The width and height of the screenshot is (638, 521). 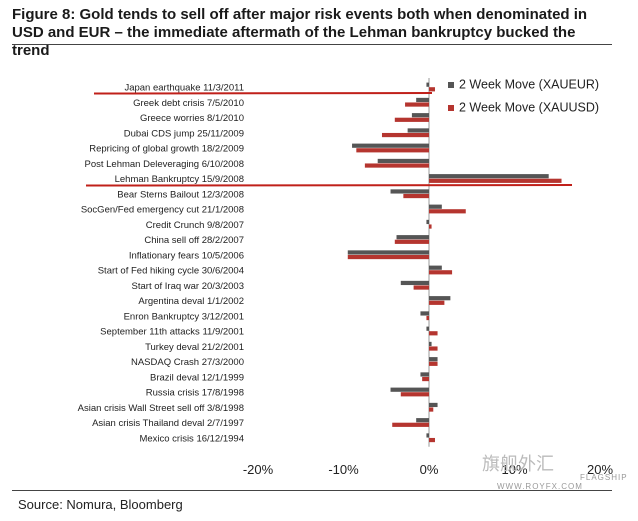 What do you see at coordinates (197, 377) in the screenshot?
I see `category-label: Brazil deval 12/1/1999` at bounding box center [197, 377].